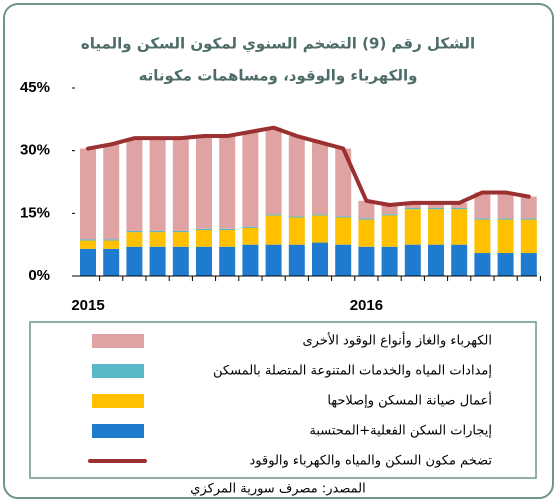 The image size is (557, 502). I want to click on legend-label: إيجارات السكن الفعلية+المحتسبة, so click(400, 431).